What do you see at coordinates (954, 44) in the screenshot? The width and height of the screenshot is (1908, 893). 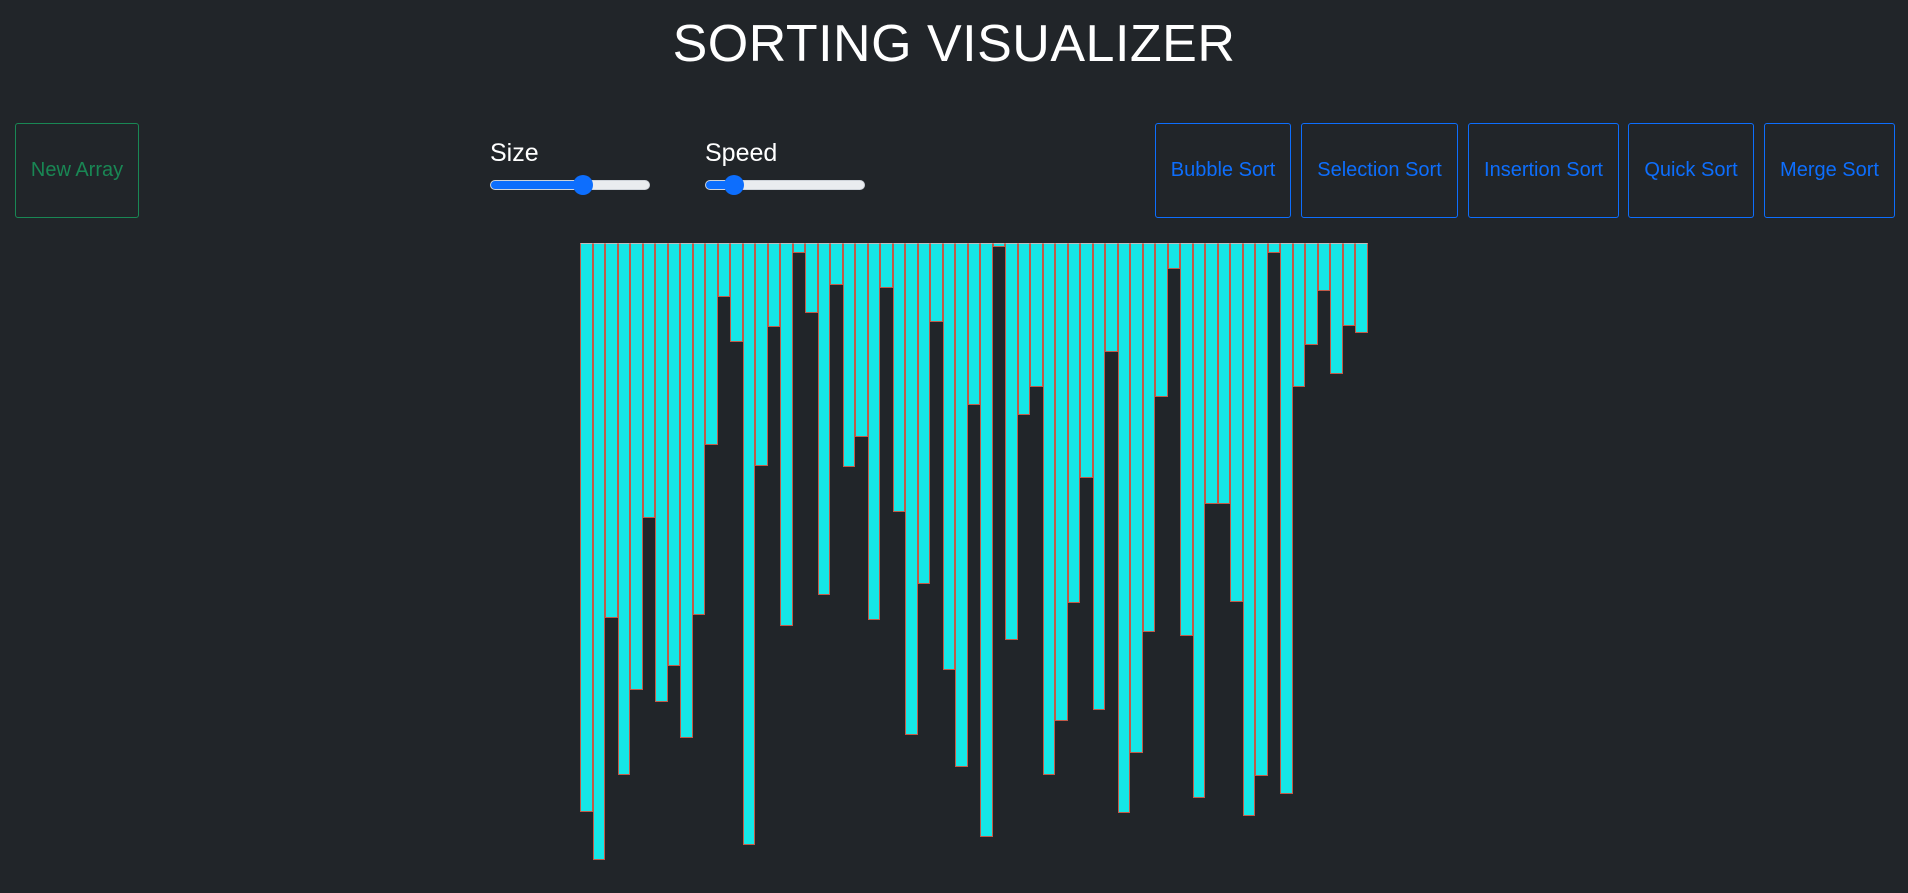 I see `page-title: SORTING VISUALIZER` at bounding box center [954, 44].